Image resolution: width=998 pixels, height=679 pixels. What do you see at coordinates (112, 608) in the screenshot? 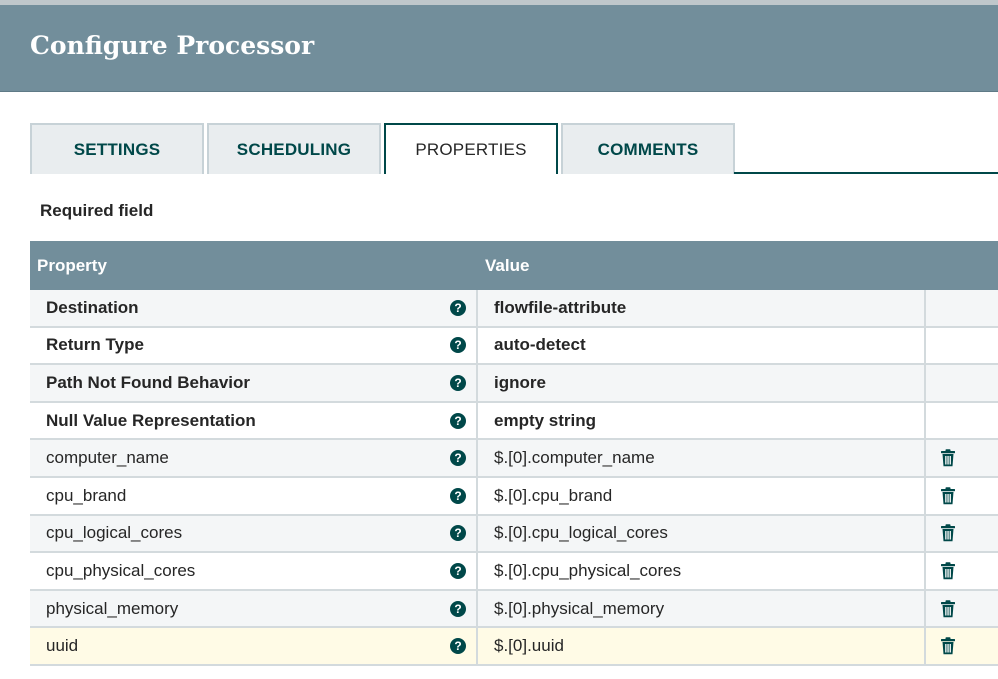
I see `property-name: physical_memory` at bounding box center [112, 608].